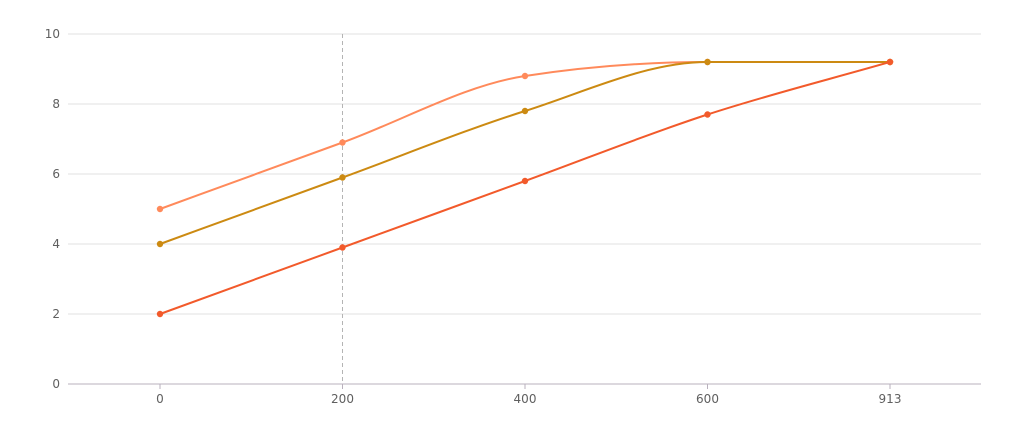  I want to click on x-tick-label: 913, so click(890, 399).